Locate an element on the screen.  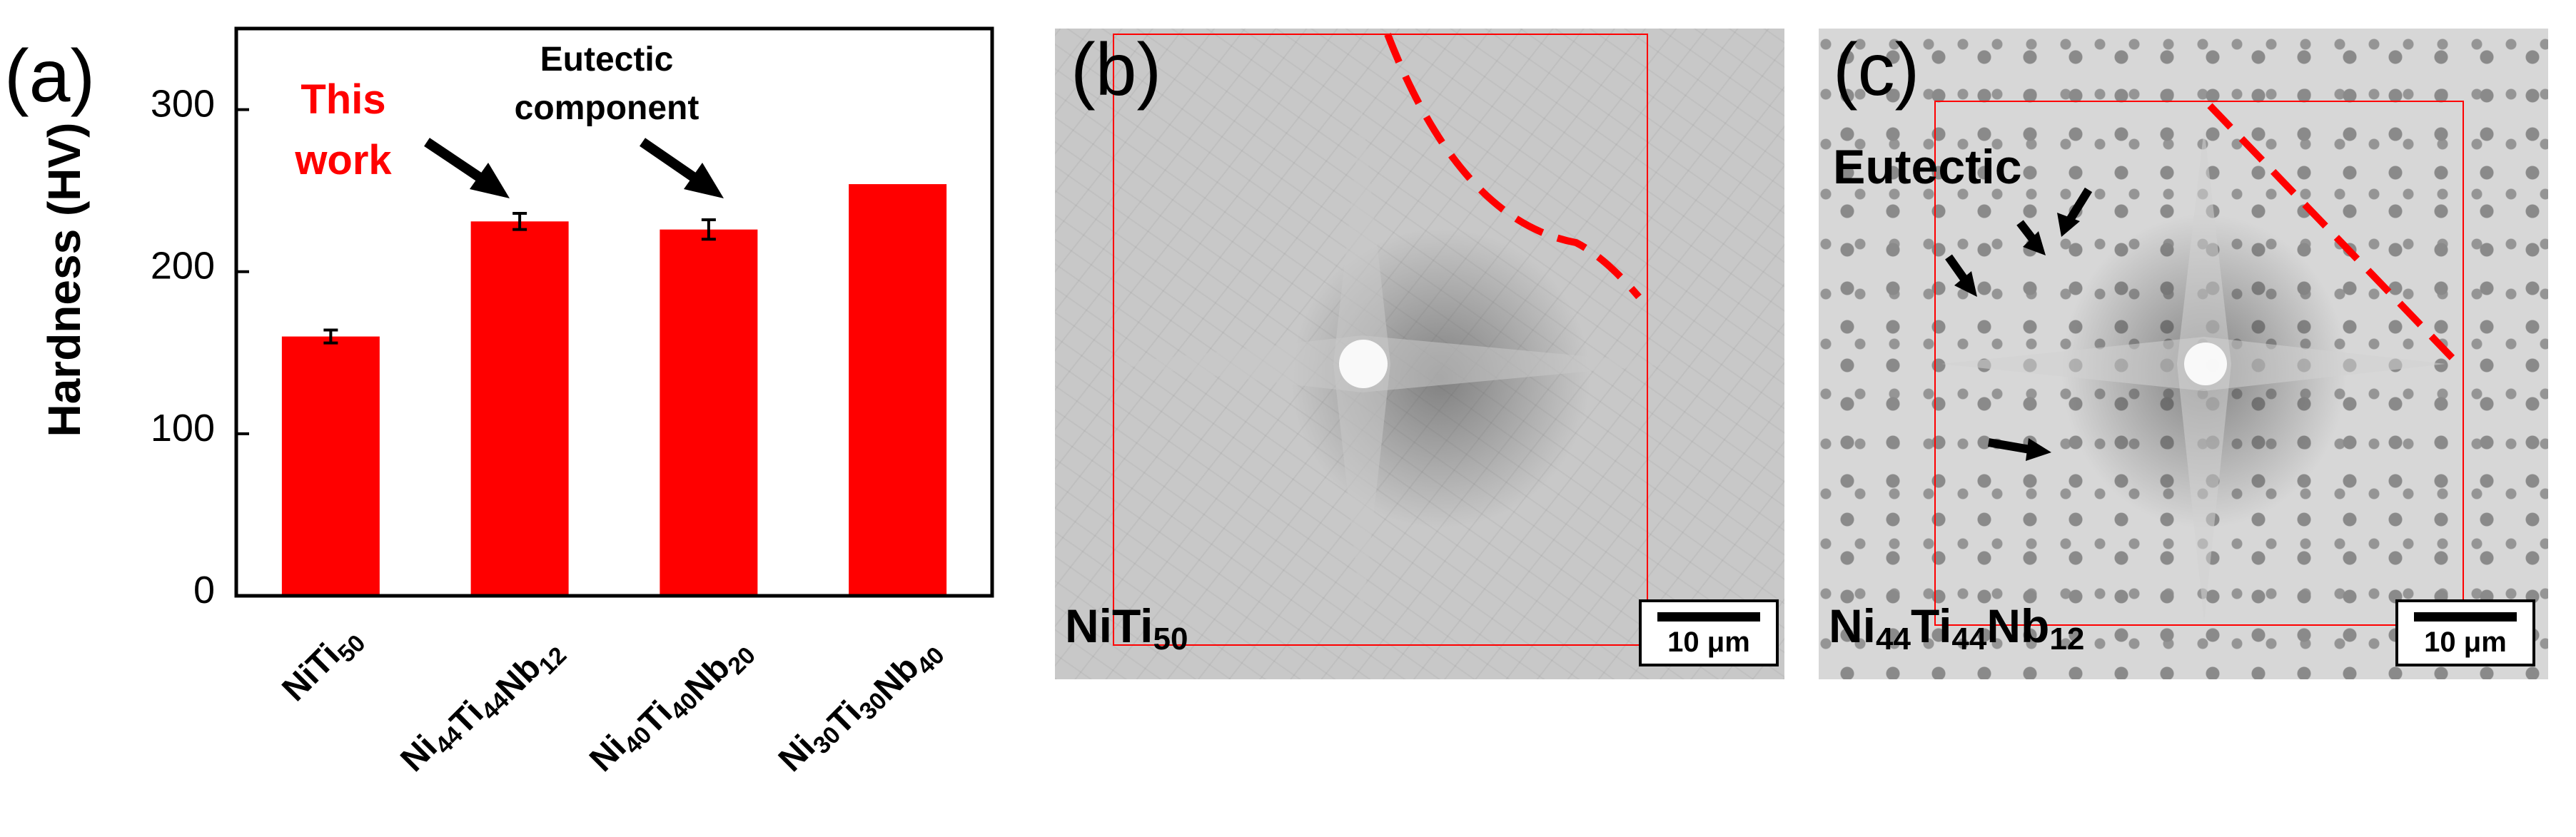
y-axis-label: Hardness (HV) is located at coordinates (64, 280).